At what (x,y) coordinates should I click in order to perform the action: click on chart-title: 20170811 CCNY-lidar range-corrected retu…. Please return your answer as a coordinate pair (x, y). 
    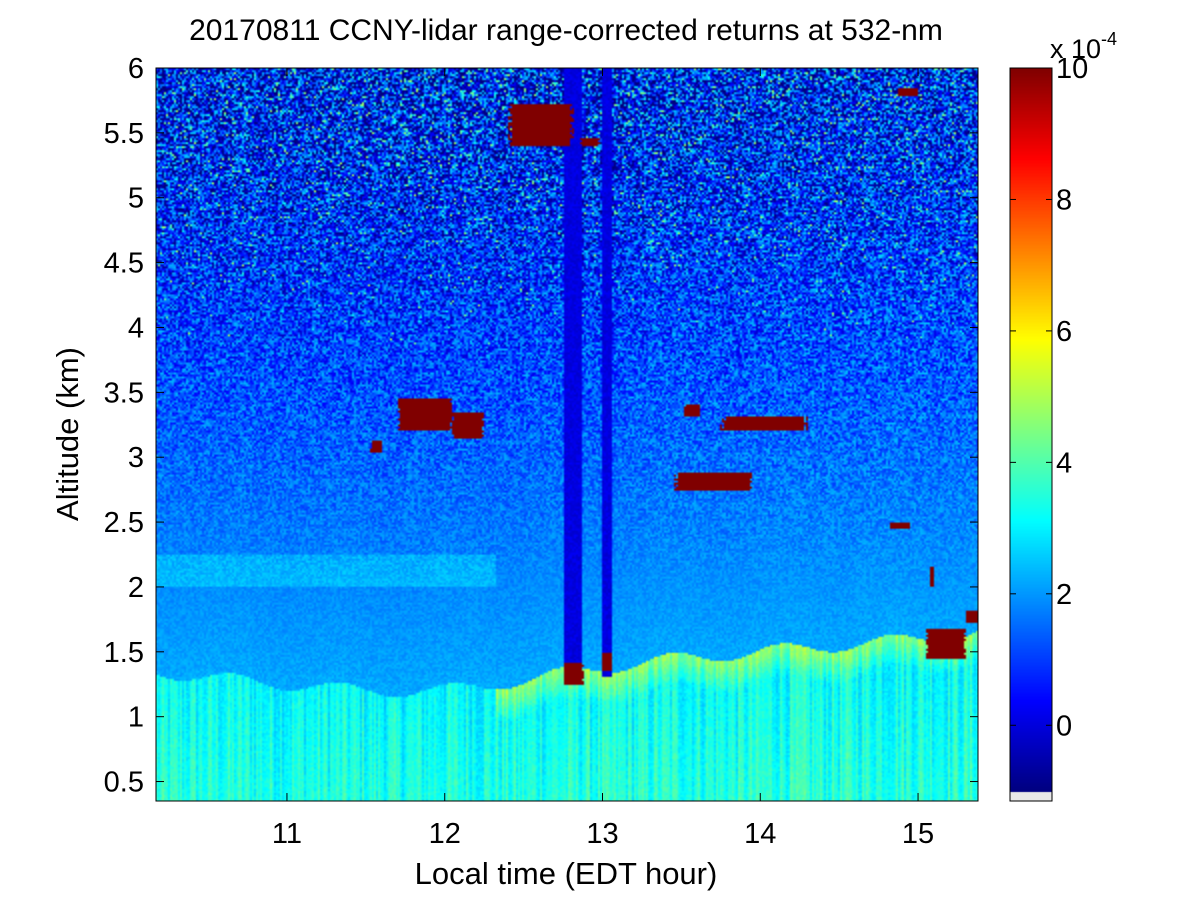
    Looking at the image, I should click on (566, 30).